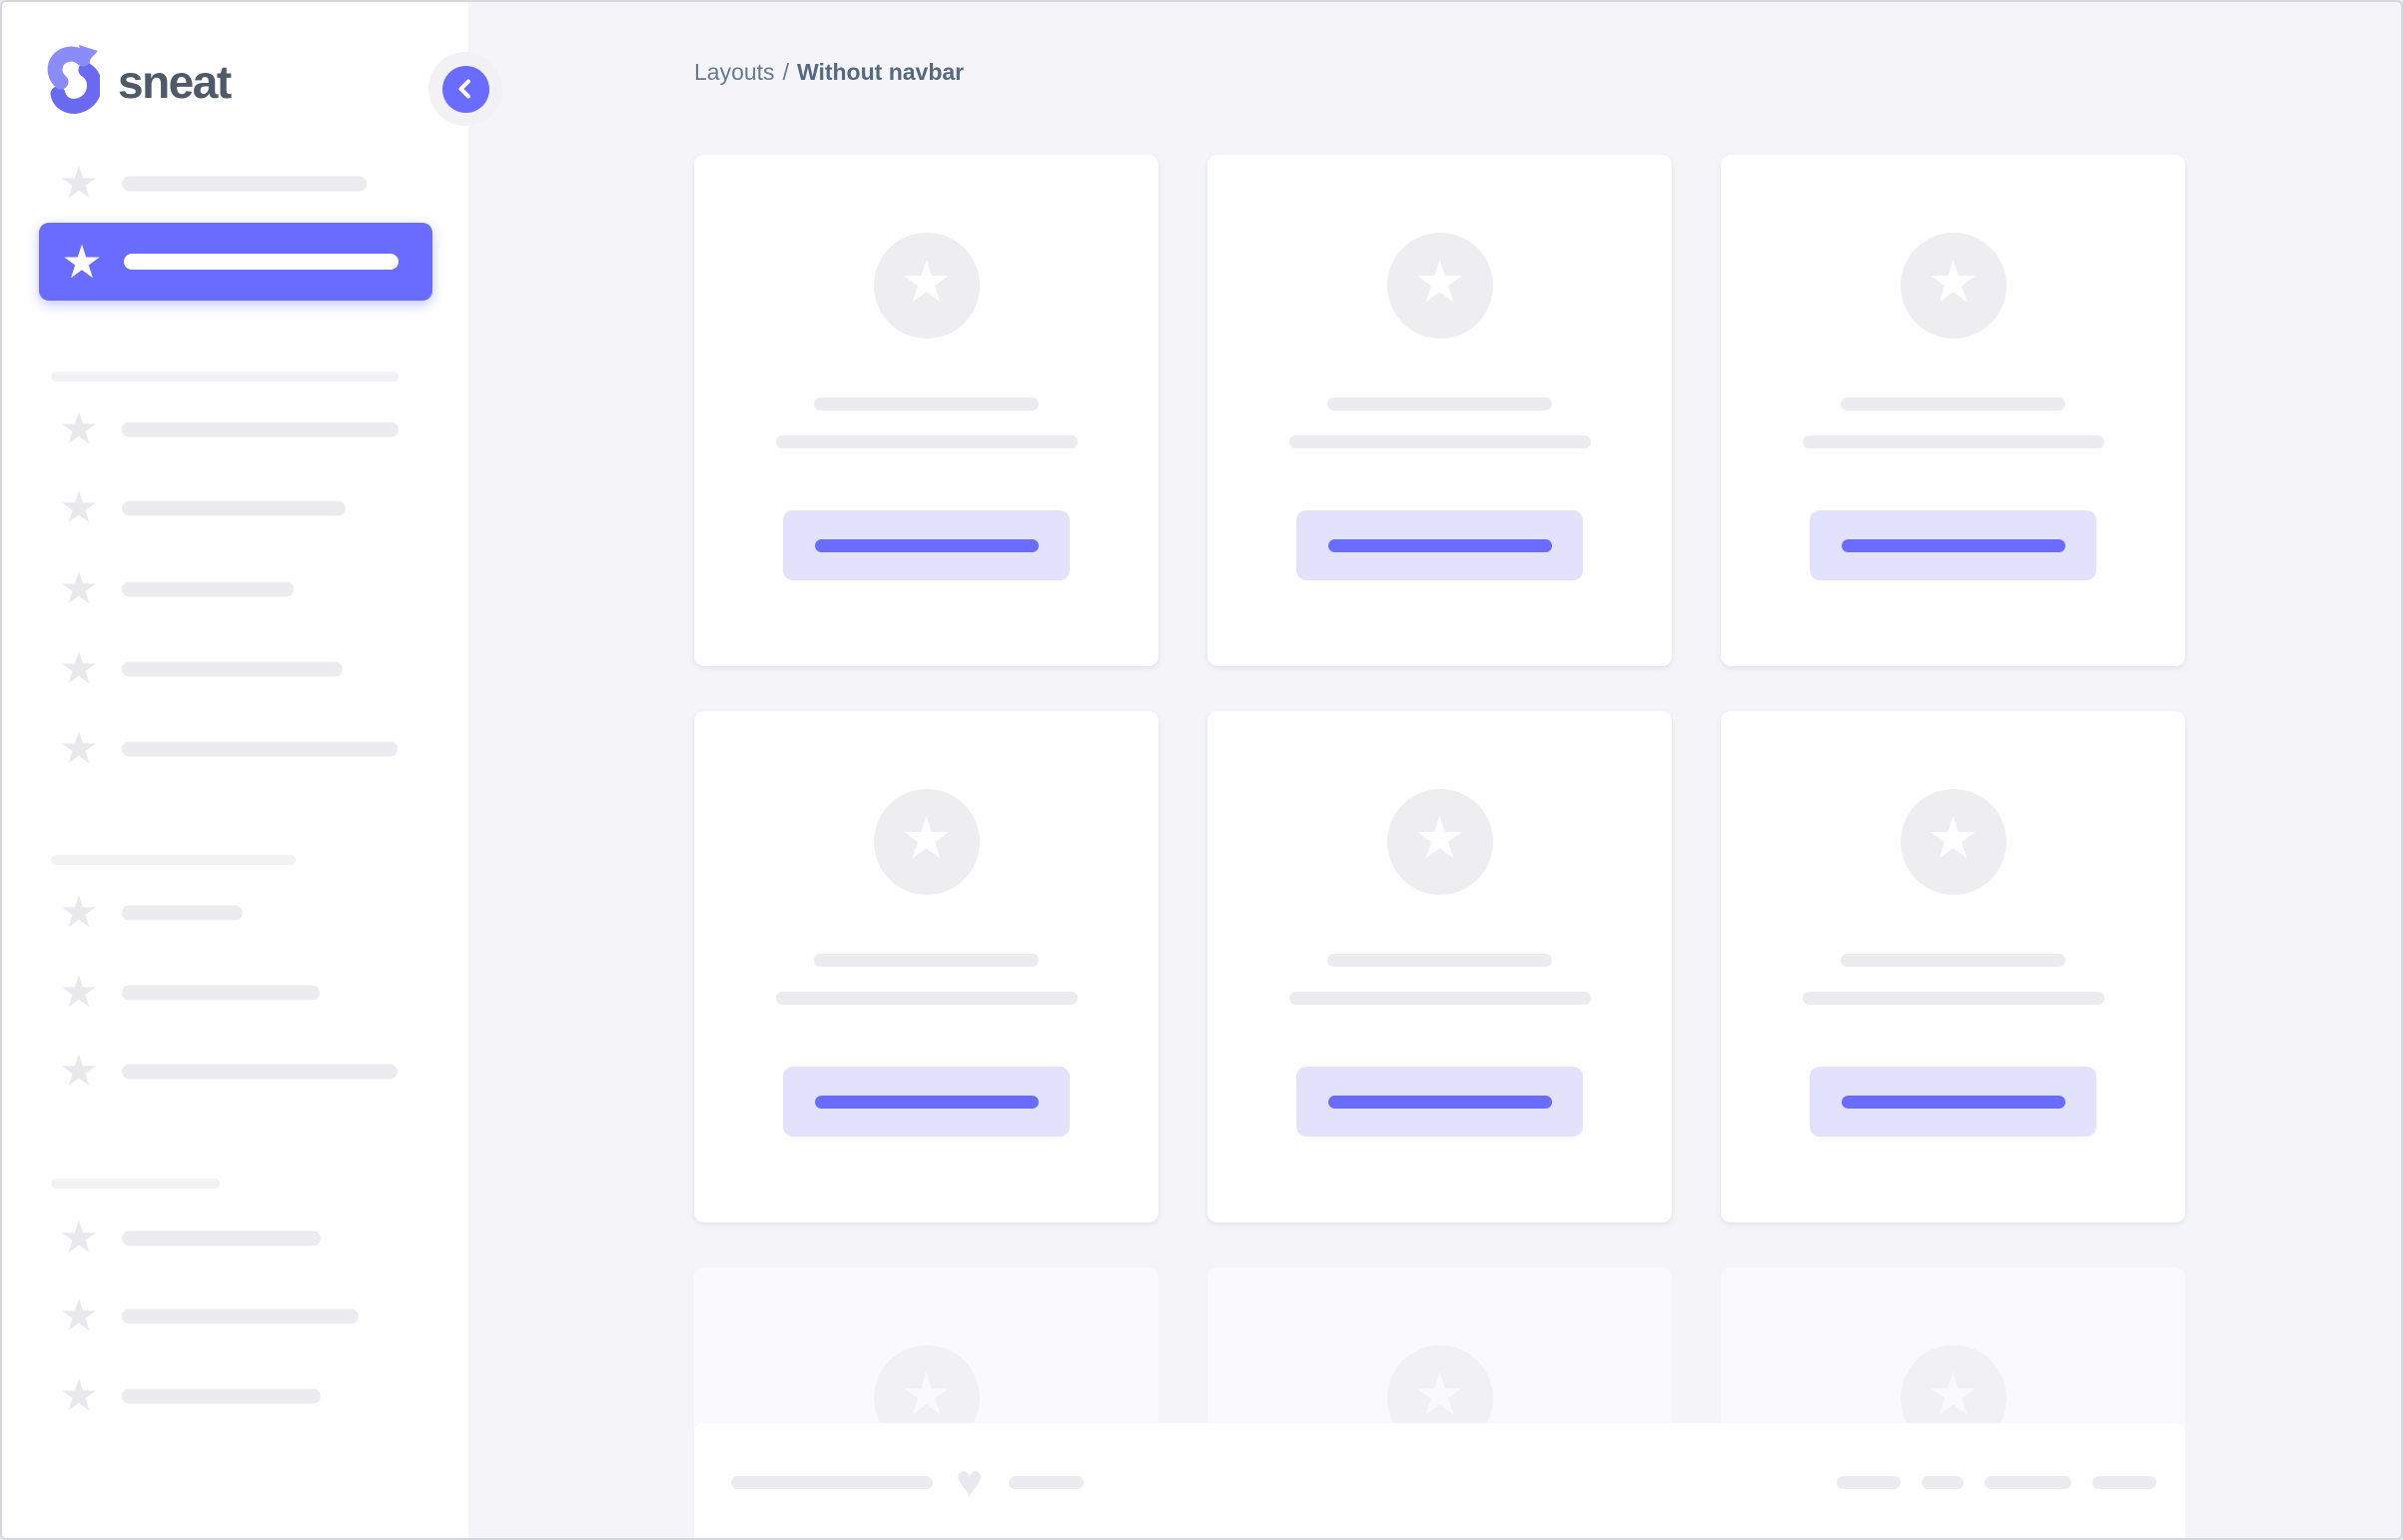  Describe the element at coordinates (139, 82) in the screenshot. I see `app-logo: sneat` at that location.